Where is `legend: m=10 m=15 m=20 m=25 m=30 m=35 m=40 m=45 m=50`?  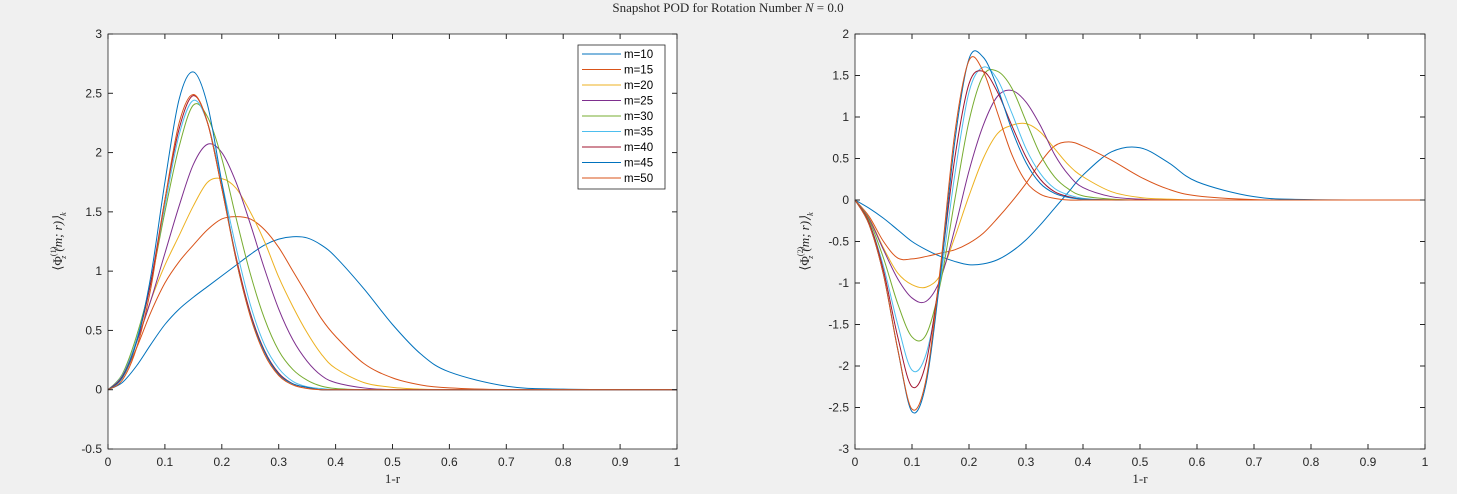 legend: m=10 m=15 m=20 m=25 m=30 m=35 m=40 m=45 m=50 is located at coordinates (621, 117).